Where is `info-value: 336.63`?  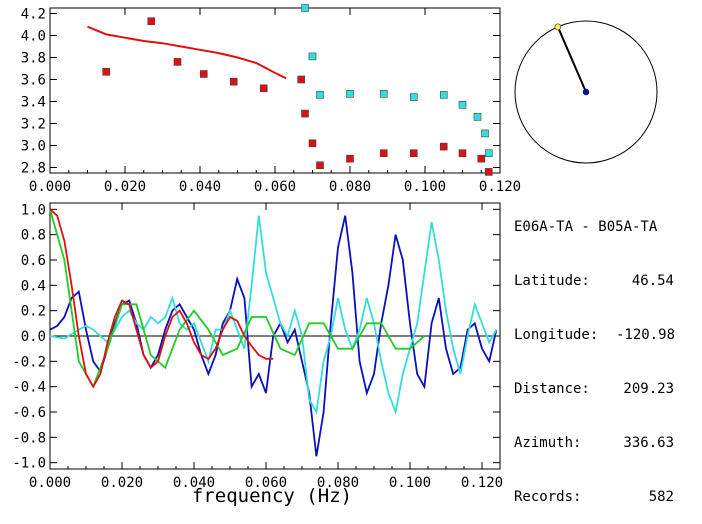
info-value: 336.63 is located at coordinates (648, 443).